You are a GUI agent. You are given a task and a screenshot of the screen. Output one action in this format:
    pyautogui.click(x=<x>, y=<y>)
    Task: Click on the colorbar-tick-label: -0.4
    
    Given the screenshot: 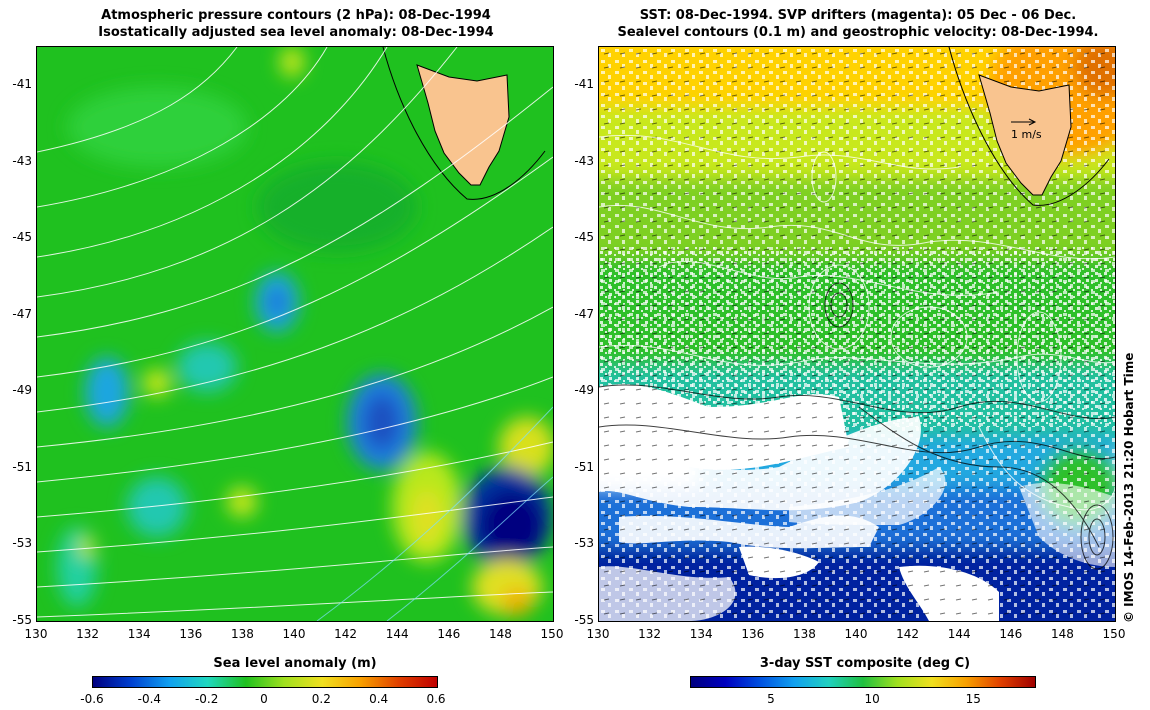 What is the action you would take?
    pyautogui.click(x=149, y=699)
    